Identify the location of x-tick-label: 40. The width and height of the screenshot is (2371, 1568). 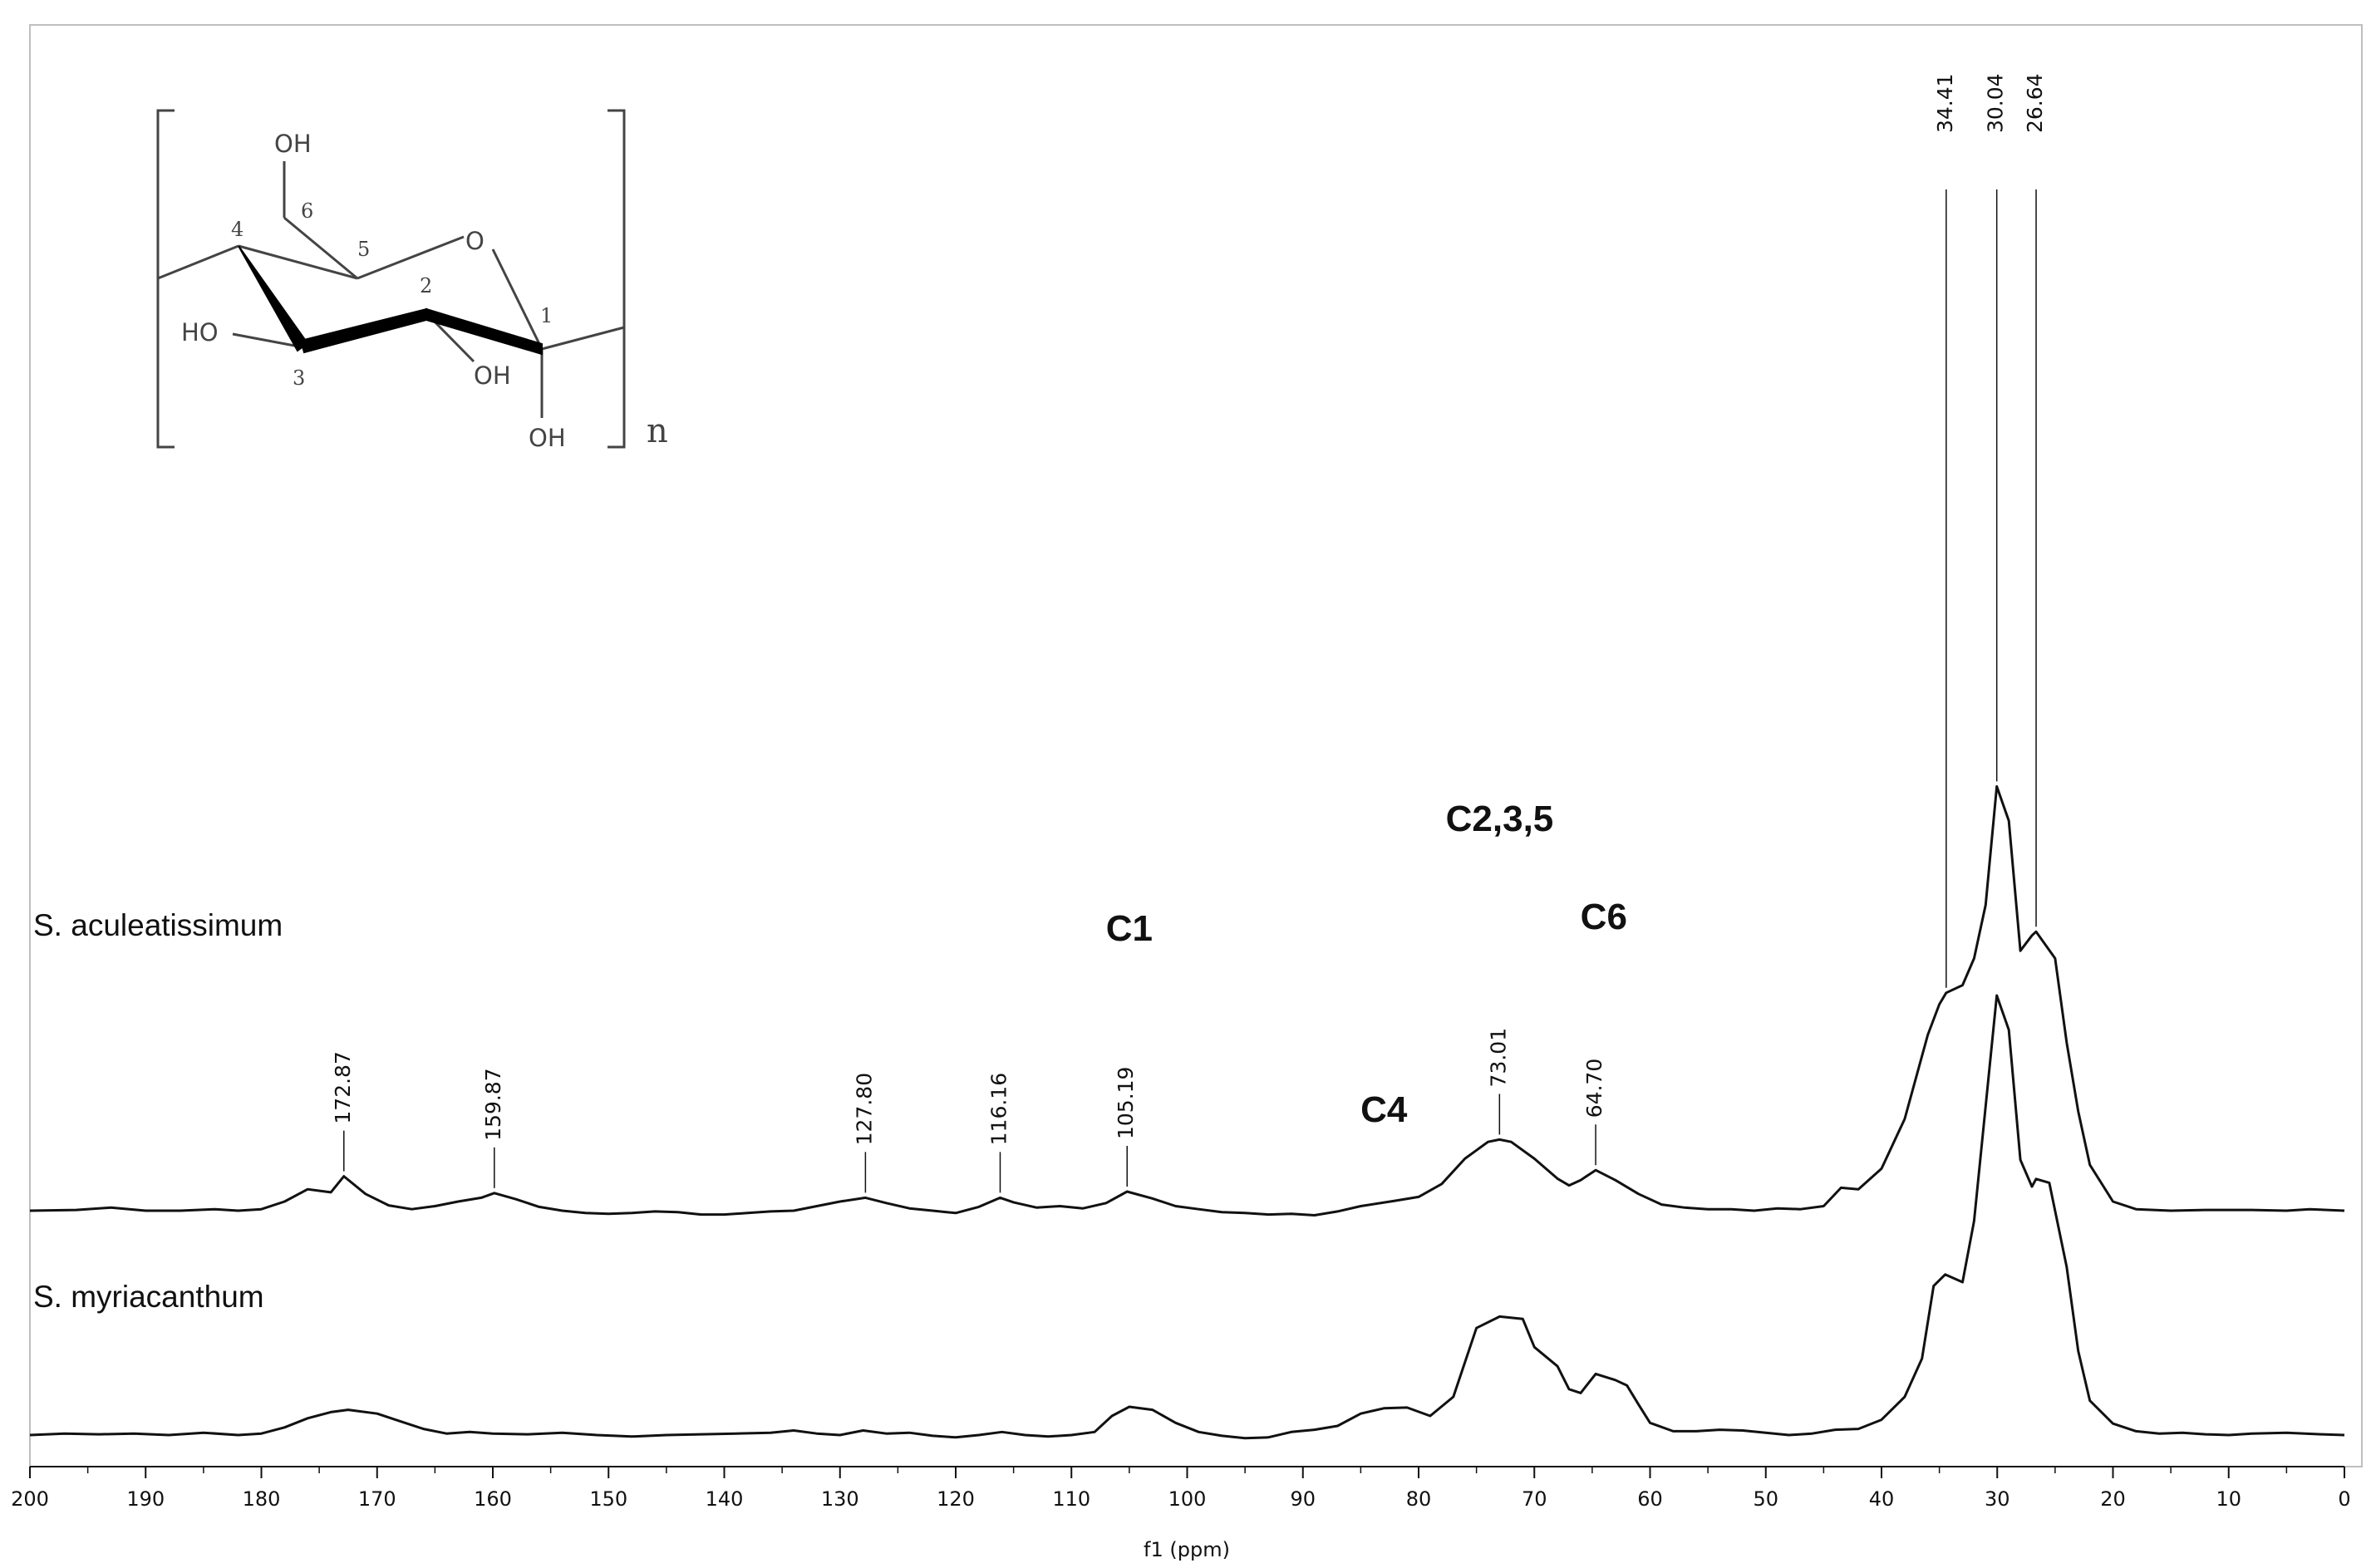
(1882, 1499).